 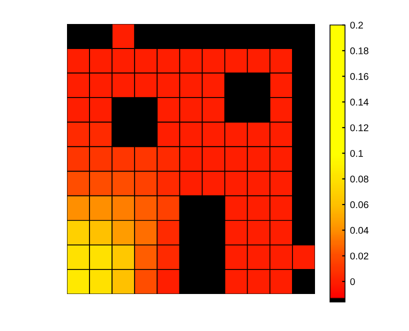 I want to click on color-bar-label: 0.12, so click(x=359, y=128).